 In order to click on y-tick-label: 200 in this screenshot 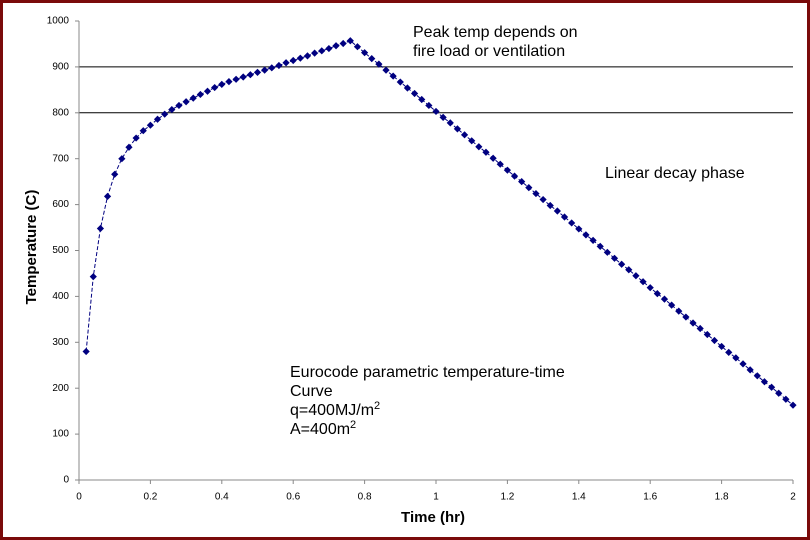, I will do `click(60, 388)`.